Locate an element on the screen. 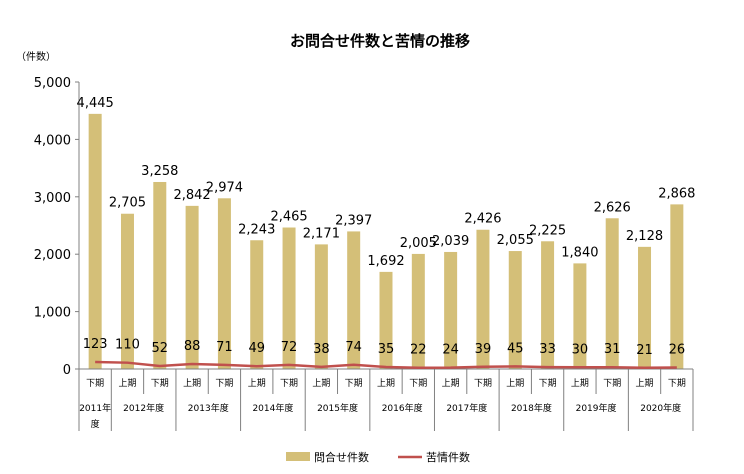 The height and width of the screenshot is (474, 744). y-tick-label: 0 is located at coordinates (67, 370).